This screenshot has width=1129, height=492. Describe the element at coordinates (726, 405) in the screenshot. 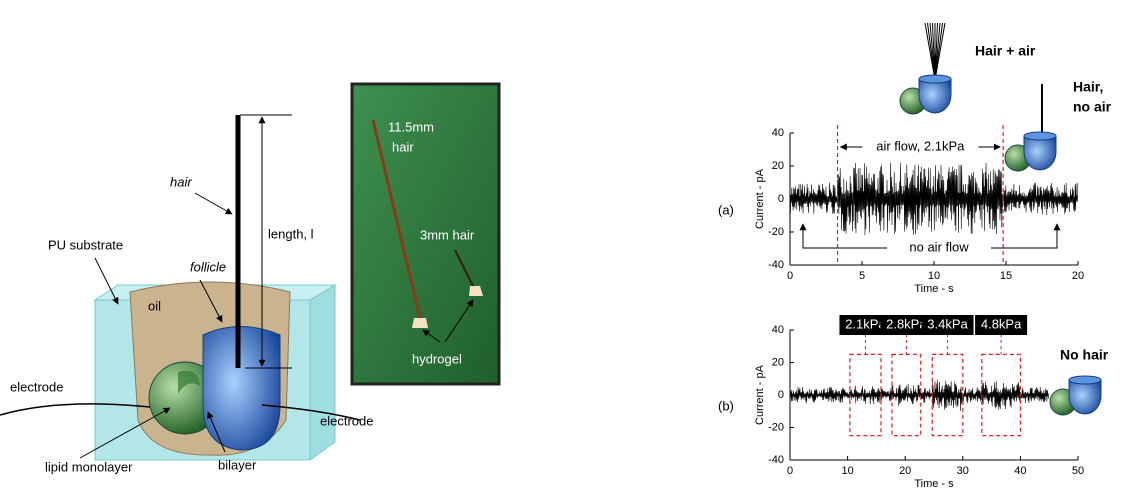

I see `panel-label: (b)` at that location.